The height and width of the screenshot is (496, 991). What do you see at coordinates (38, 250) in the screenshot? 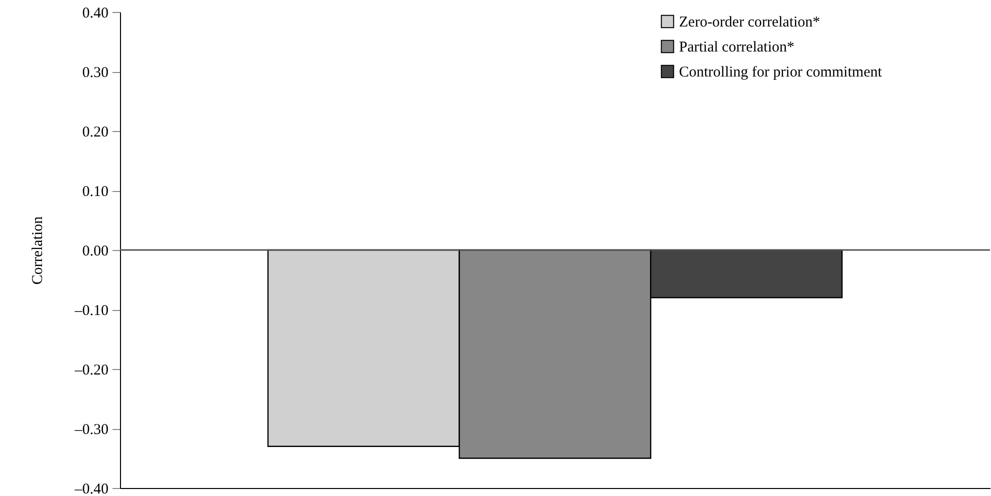
I see `y-axis-title: Correlation` at bounding box center [38, 250].